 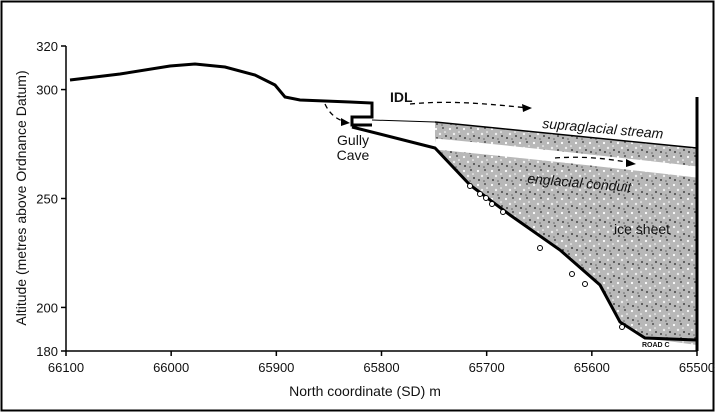 I want to click on ice-sheet-label: ice sheet, so click(x=642, y=229).